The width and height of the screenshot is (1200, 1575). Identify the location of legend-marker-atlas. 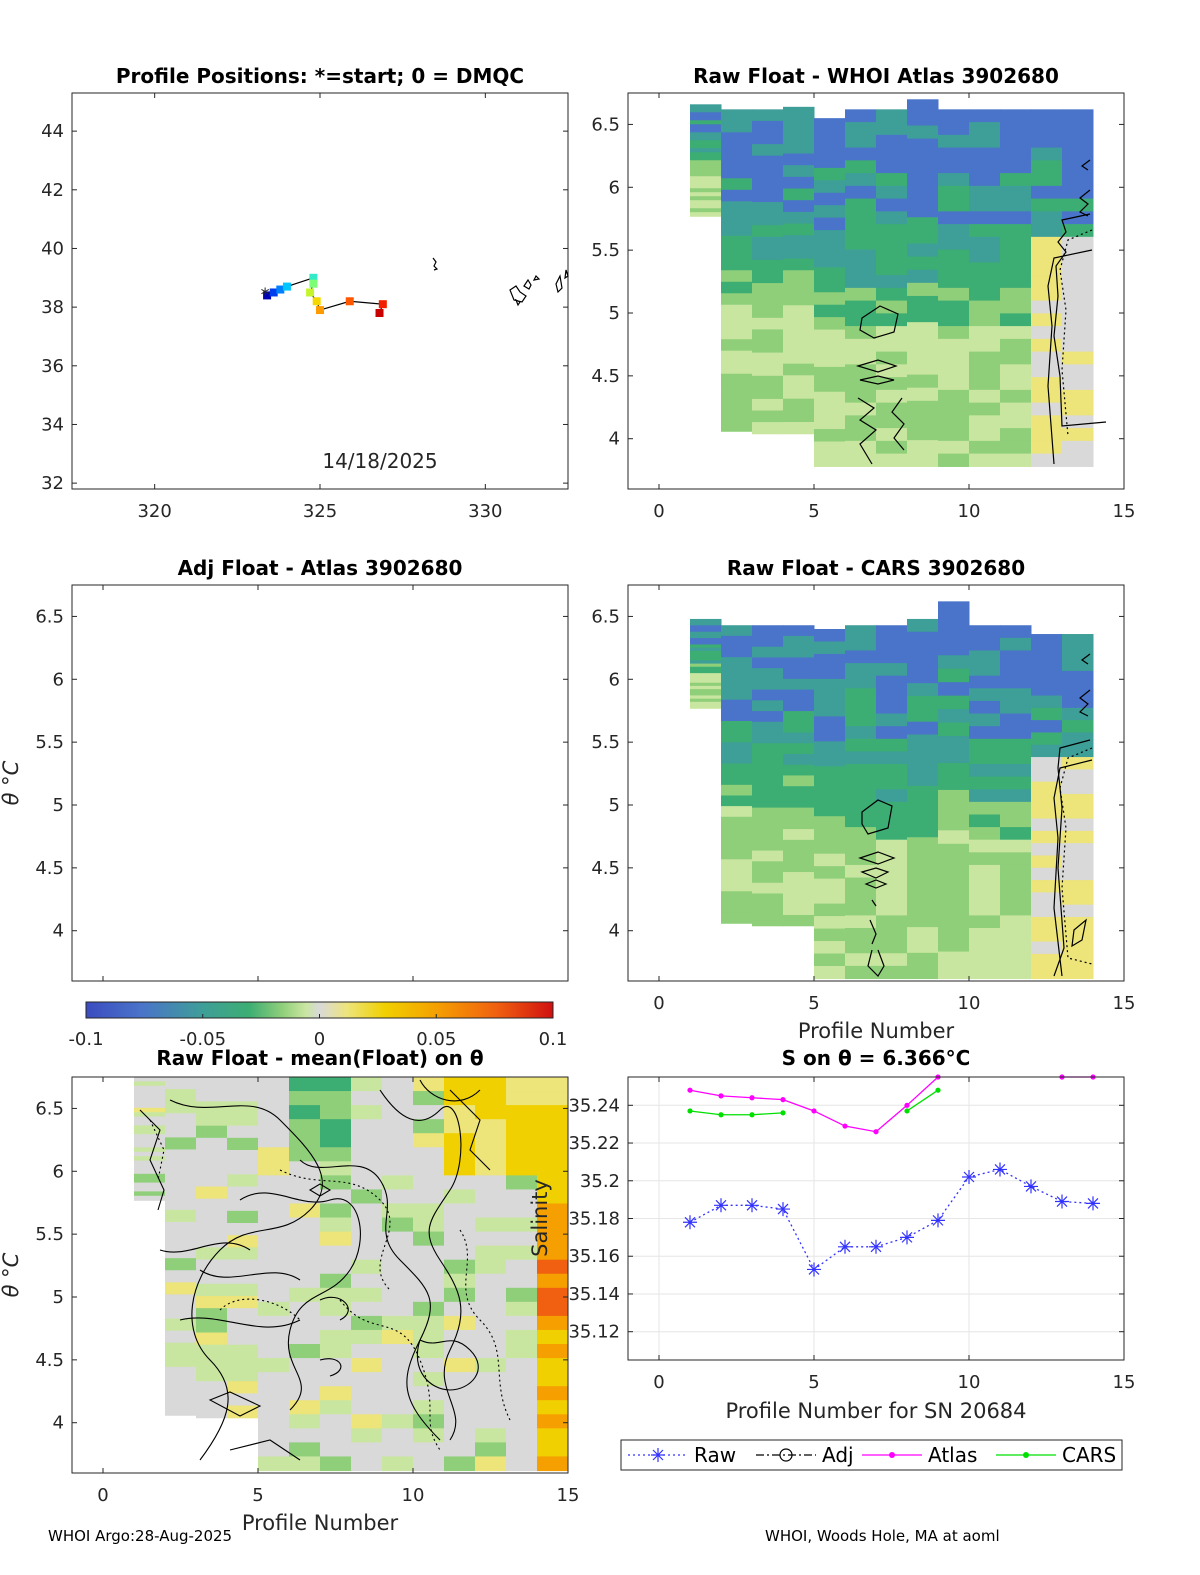
(892, 1455).